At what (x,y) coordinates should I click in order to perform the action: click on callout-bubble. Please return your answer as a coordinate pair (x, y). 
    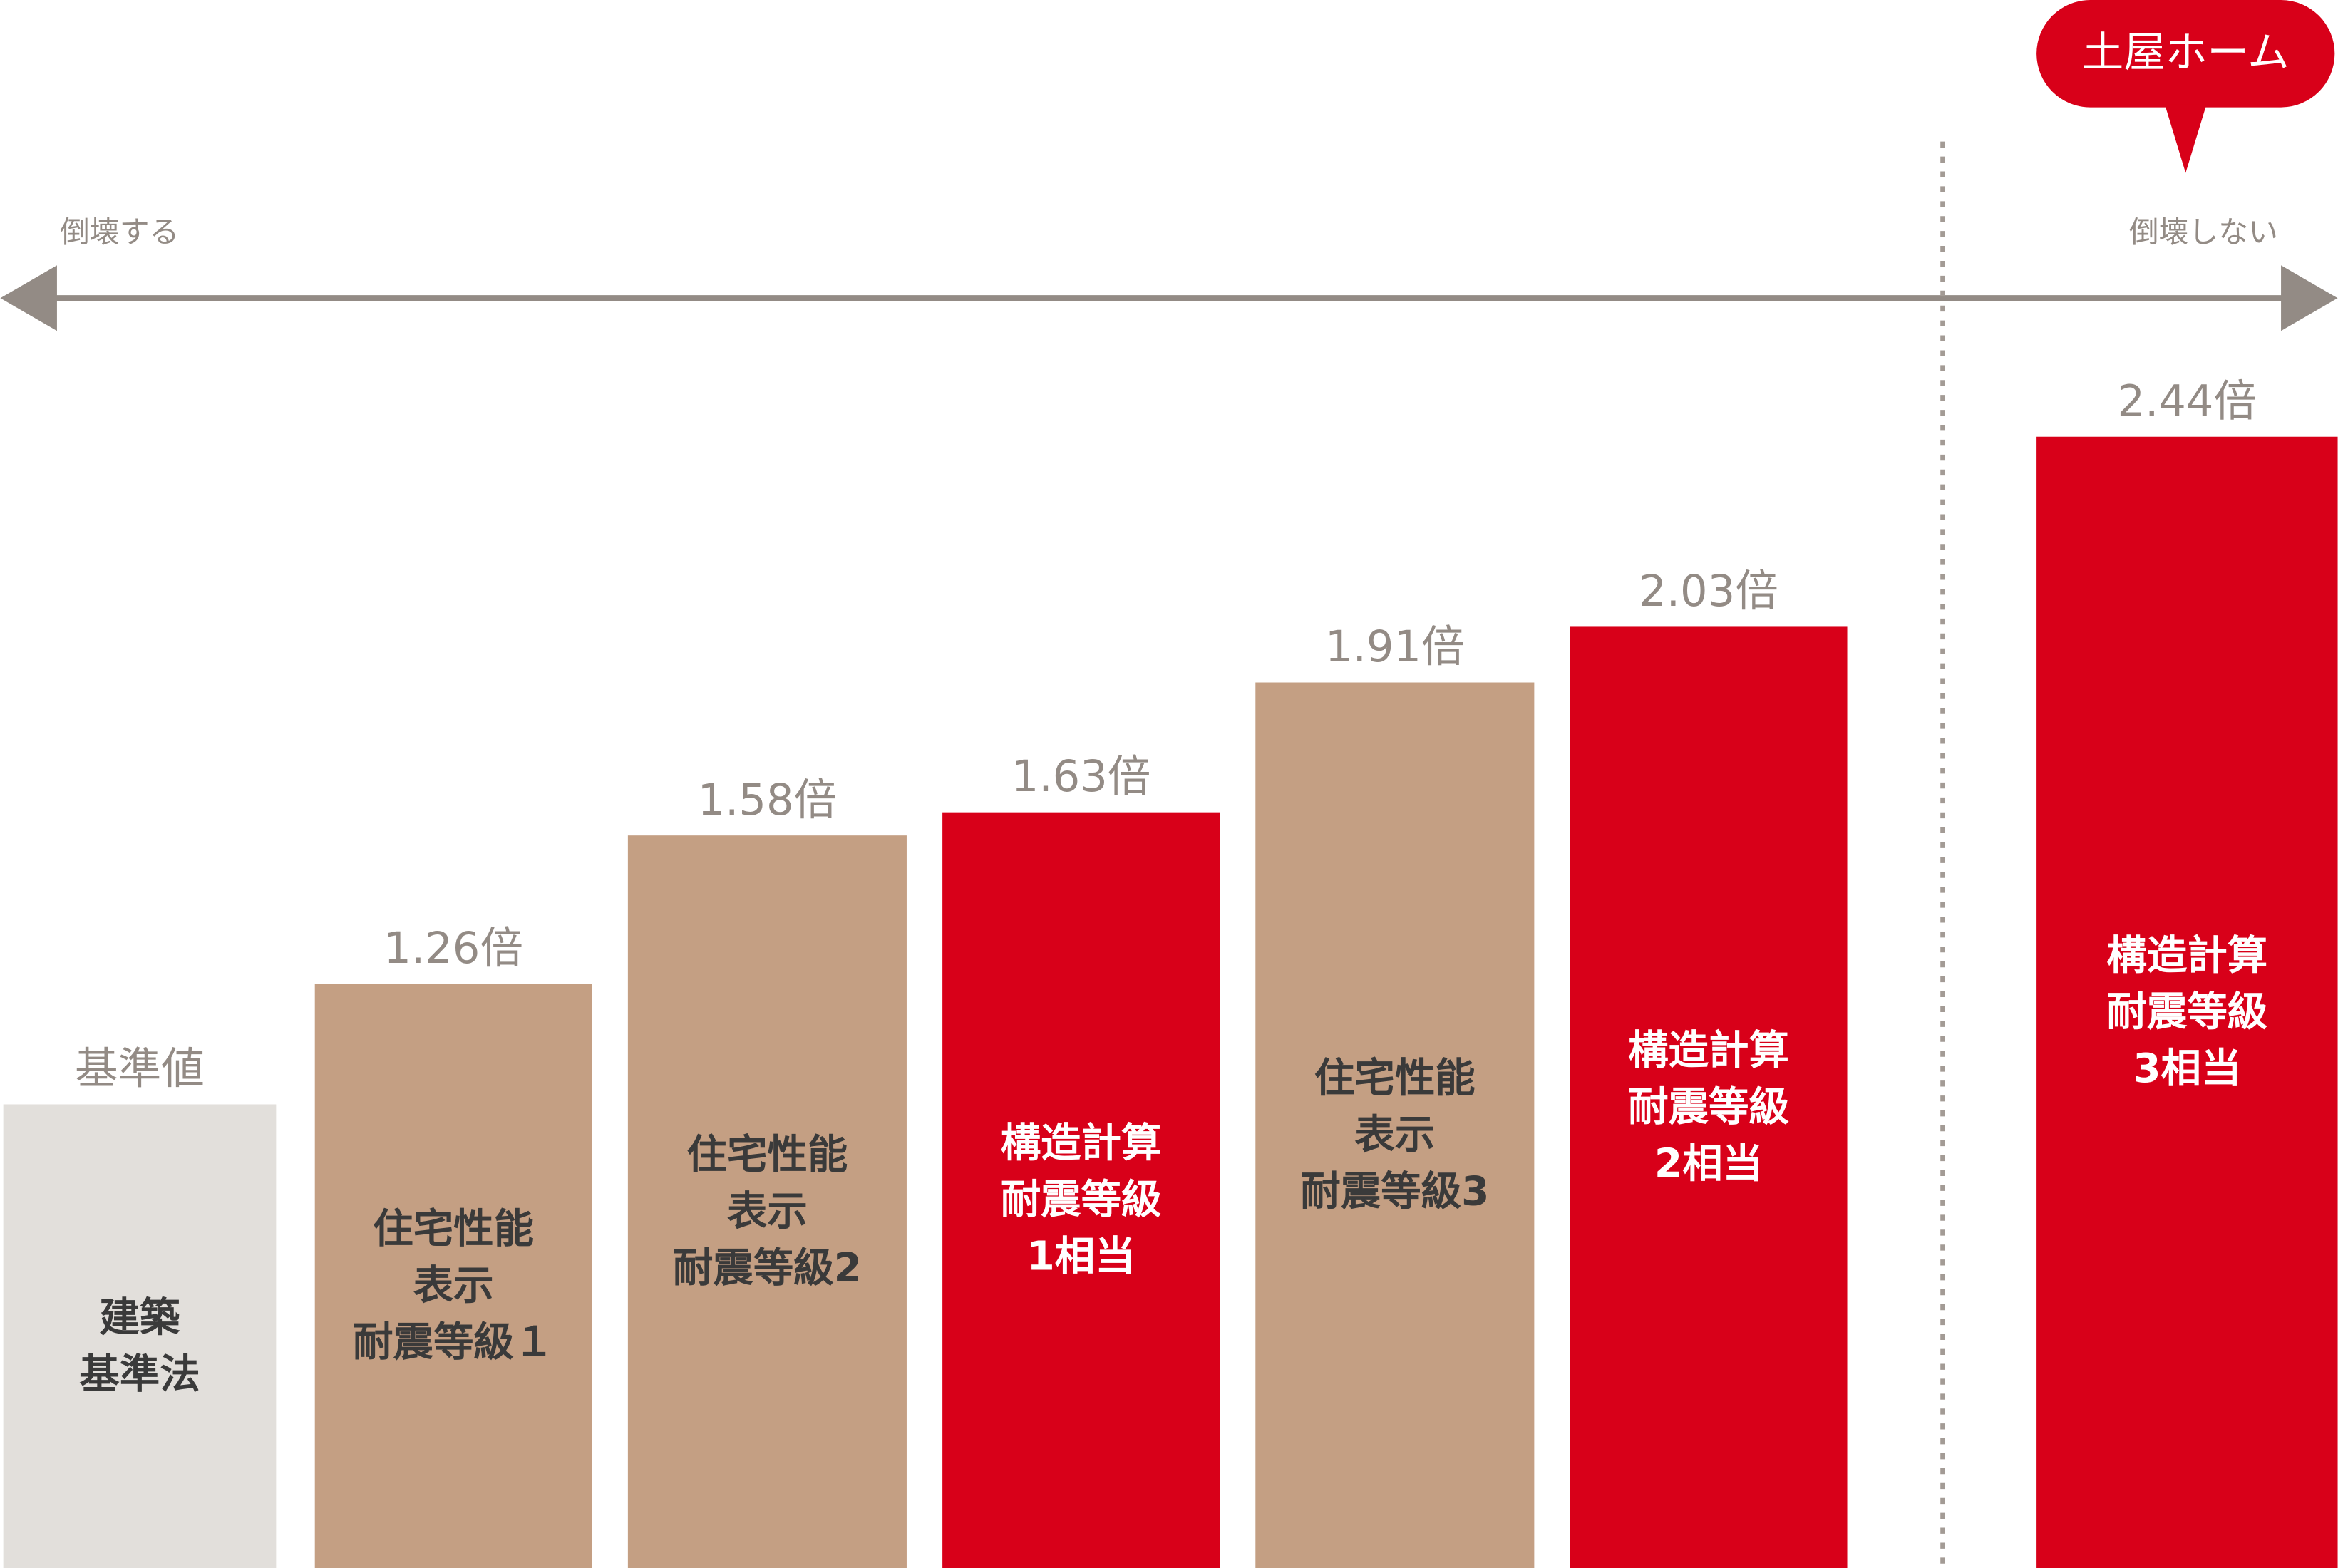
    Looking at the image, I should click on (2185, 54).